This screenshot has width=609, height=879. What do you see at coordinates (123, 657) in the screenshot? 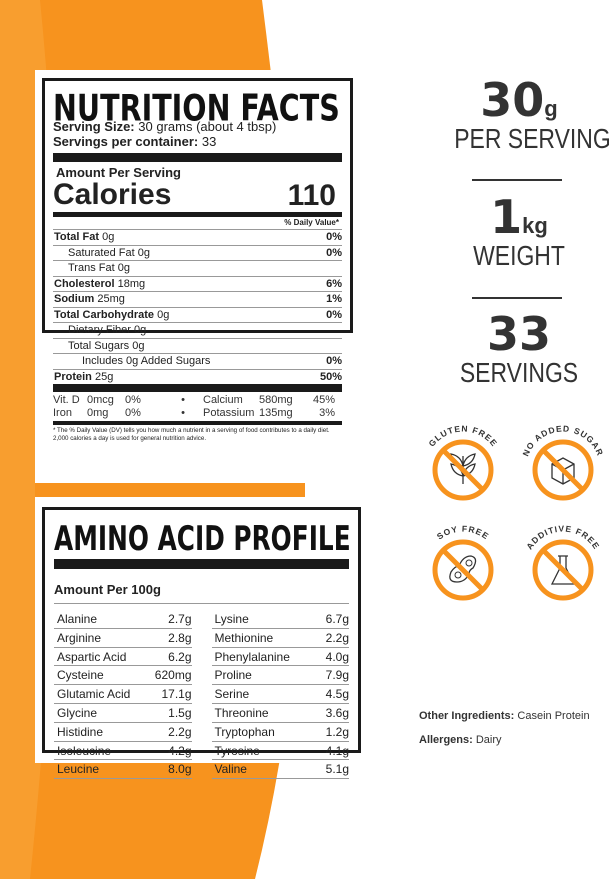
I see `amino-row: Aspartic Acid 6.2g` at bounding box center [123, 657].